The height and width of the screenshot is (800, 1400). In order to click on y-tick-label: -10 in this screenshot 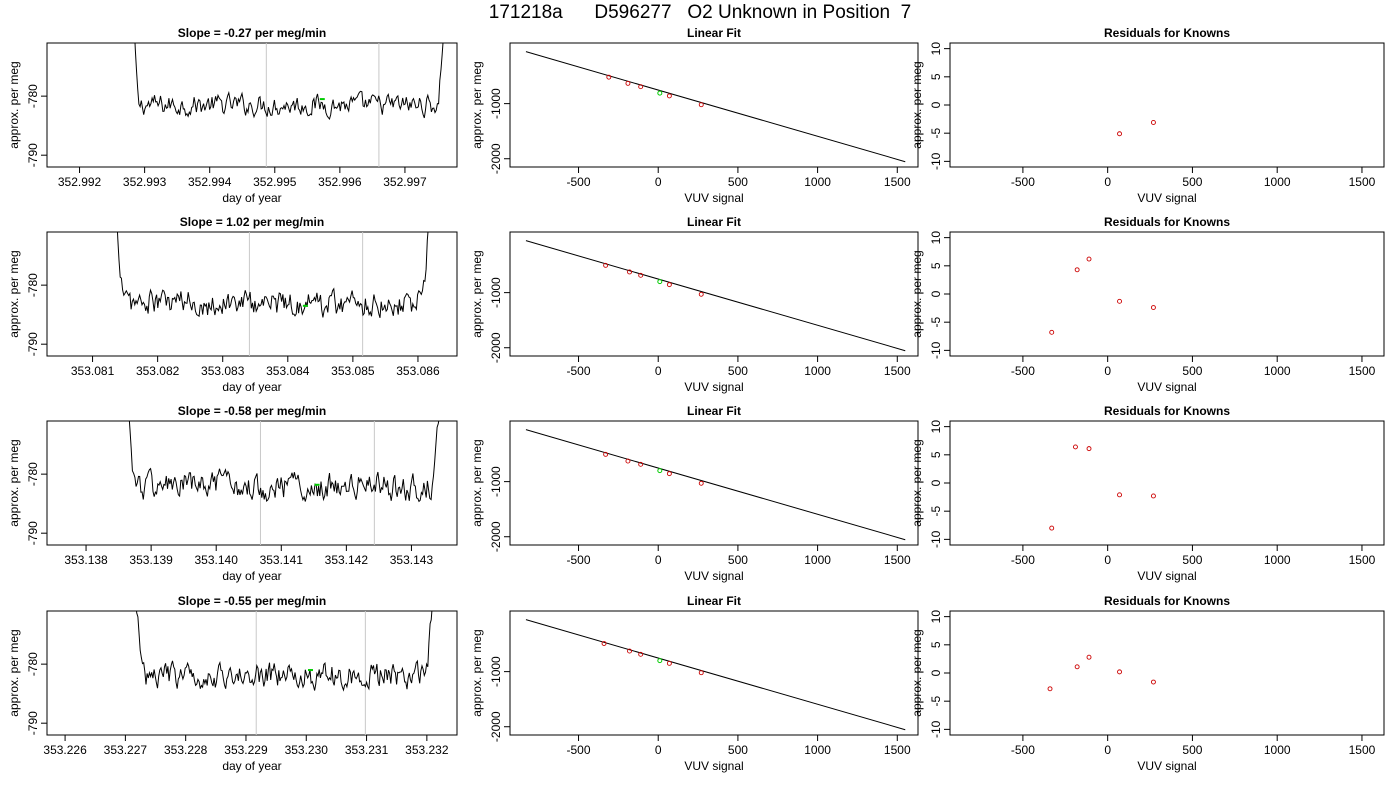, I will do `click(936, 539)`.